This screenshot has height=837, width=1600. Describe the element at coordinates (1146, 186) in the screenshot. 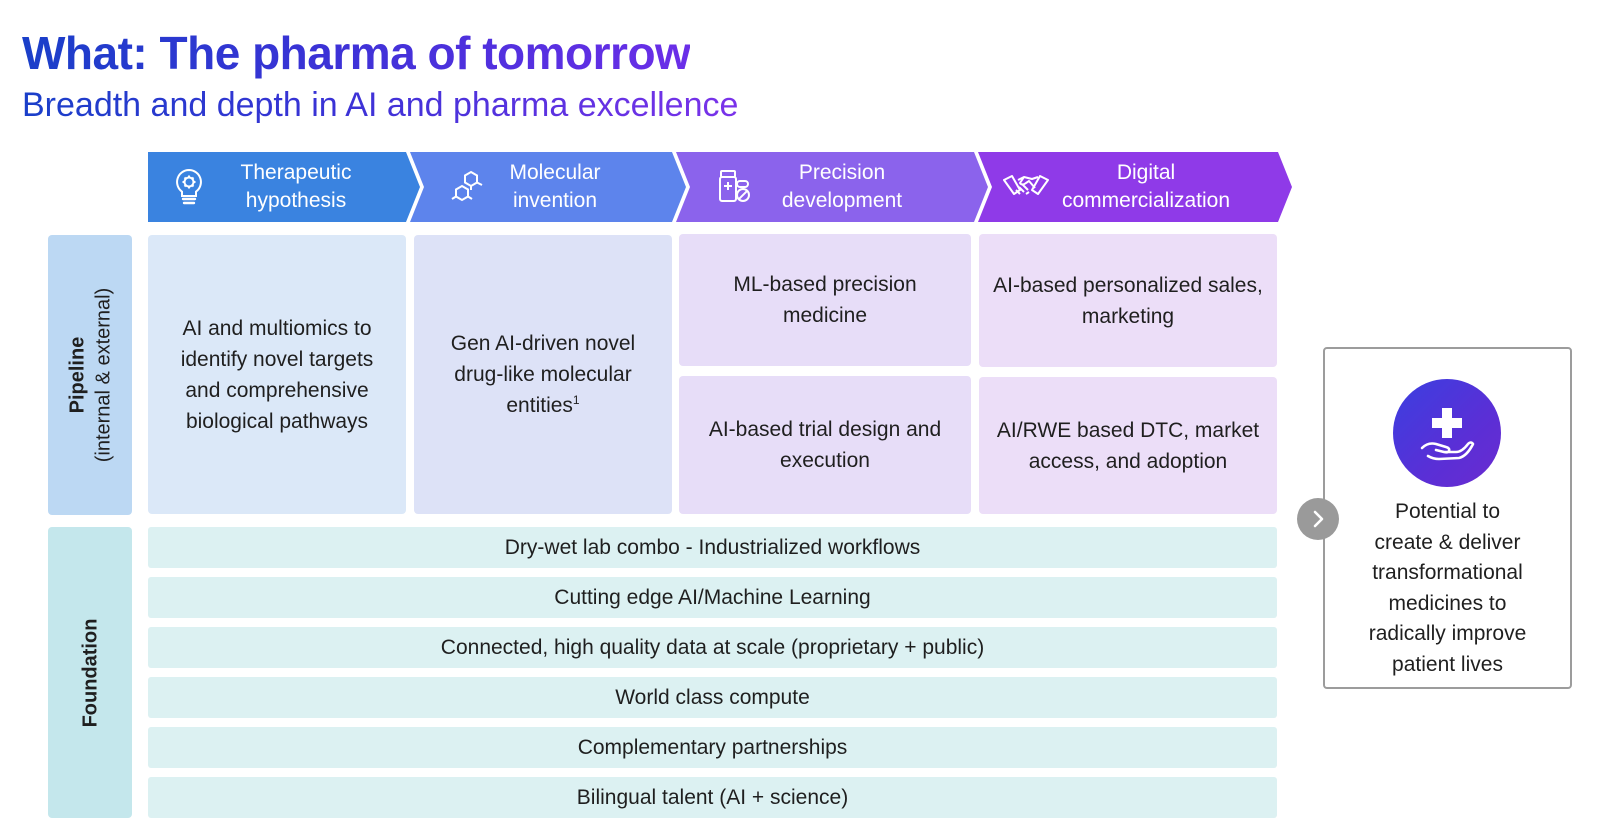

I see `stage-label: Digital commercialization` at that location.